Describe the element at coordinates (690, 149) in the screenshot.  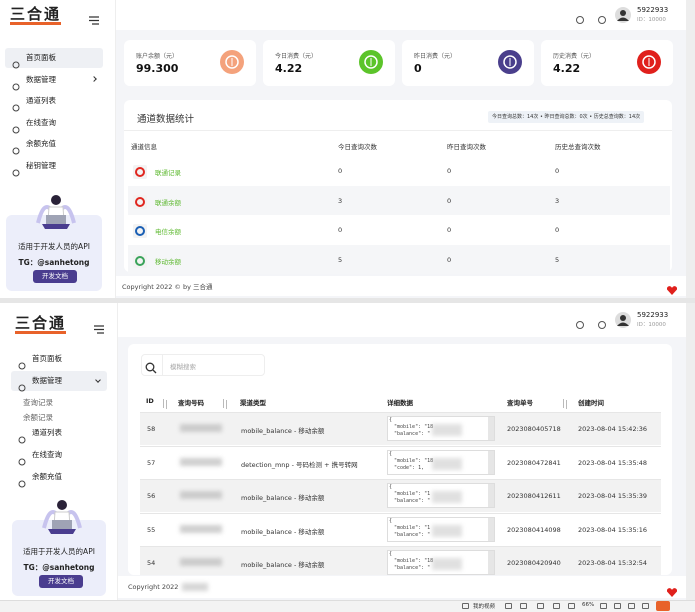
I see `scrollbar-top` at that location.